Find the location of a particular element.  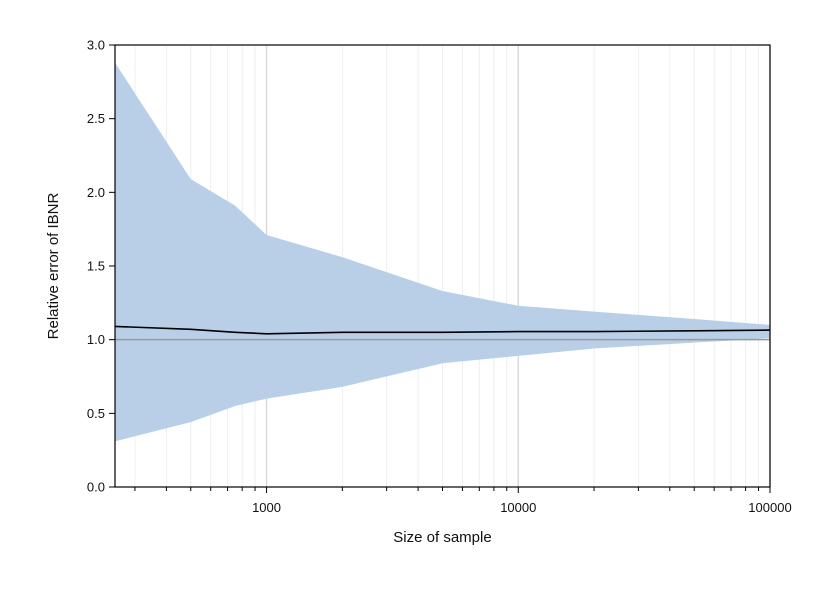

y-tick-label: 1.0 is located at coordinates (96, 339).